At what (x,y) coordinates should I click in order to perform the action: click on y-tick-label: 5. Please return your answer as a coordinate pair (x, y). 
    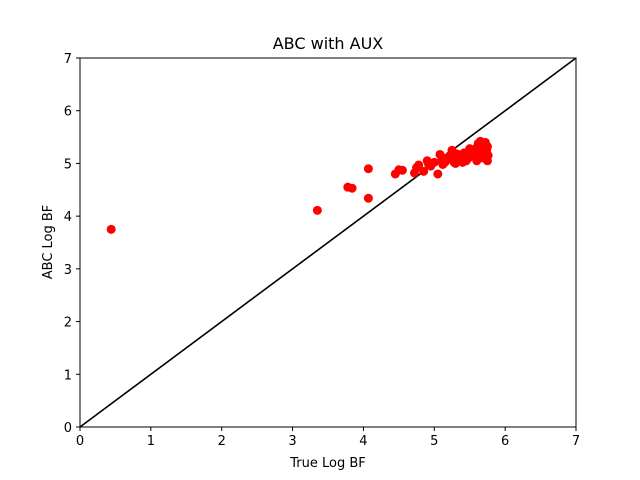
    Looking at the image, I should click on (68, 164).